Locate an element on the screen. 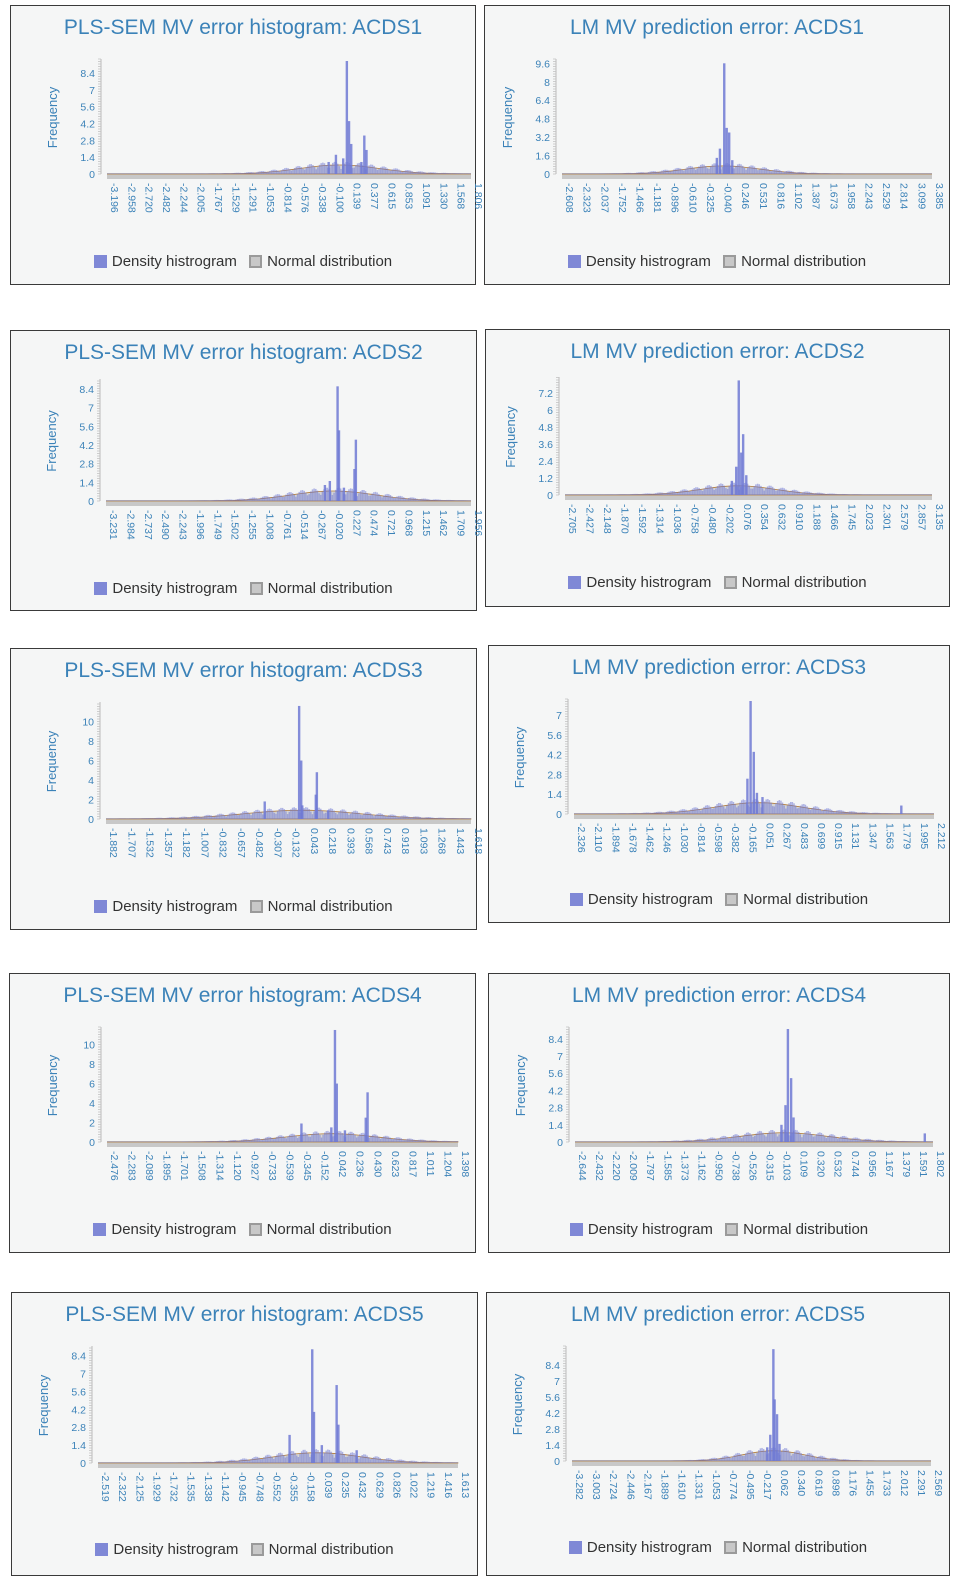 Image resolution: width=959 pixels, height=1584 pixels. x-tick-label: -0.482 is located at coordinates (259, 843).